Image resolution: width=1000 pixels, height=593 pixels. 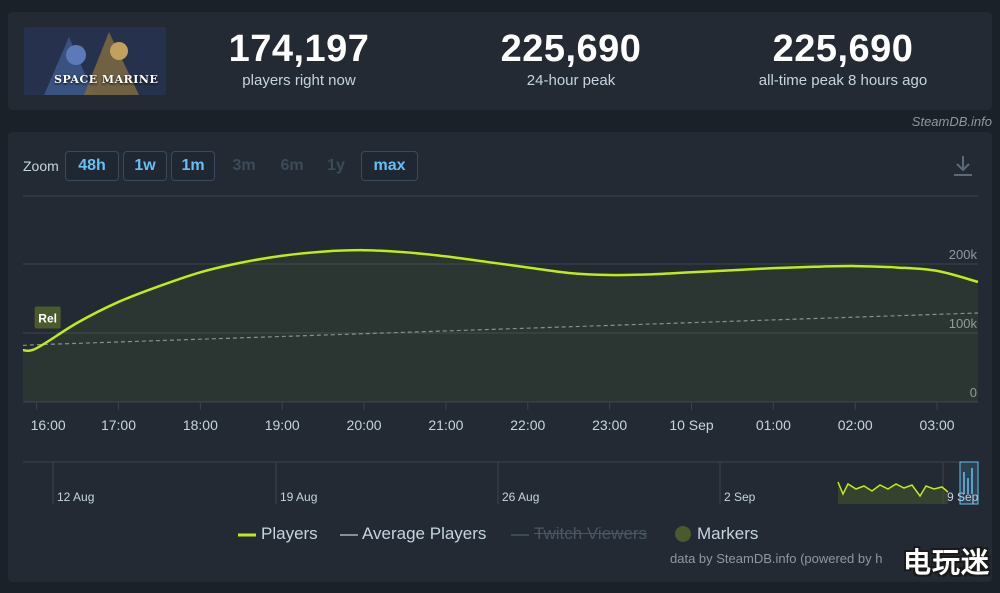 What do you see at coordinates (193, 166) in the screenshot?
I see `zoom-1m-button: 1m` at bounding box center [193, 166].